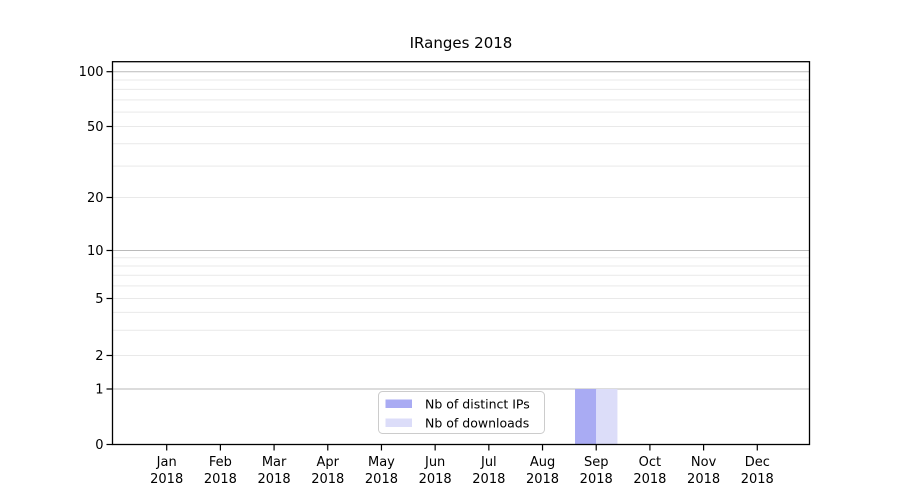  I want to click on y-tick-label: 2, so click(99, 356).